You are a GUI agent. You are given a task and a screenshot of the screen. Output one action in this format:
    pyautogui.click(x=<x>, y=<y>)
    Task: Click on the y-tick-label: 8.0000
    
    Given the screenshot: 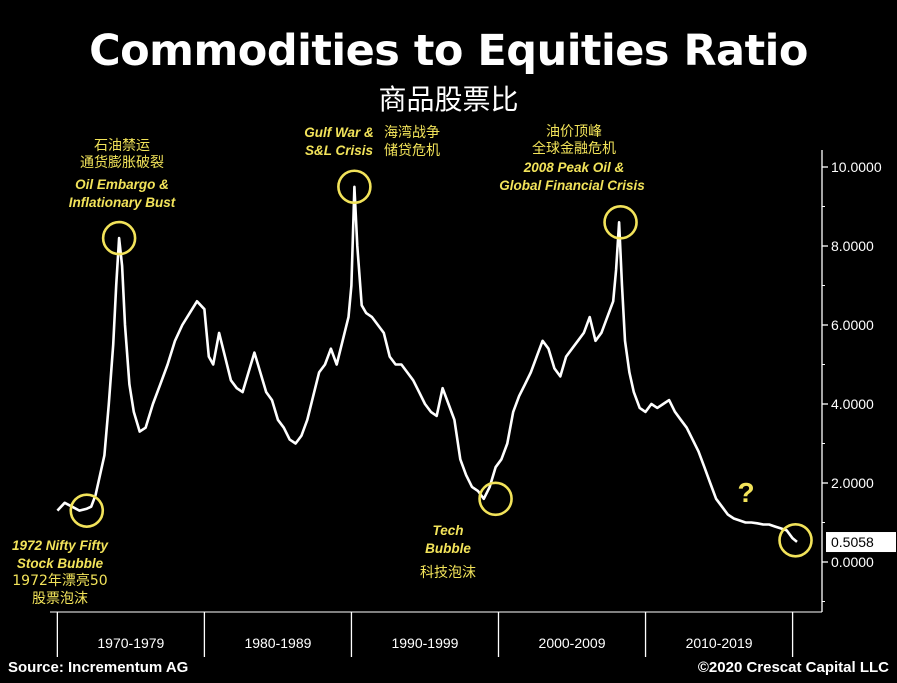 What is the action you would take?
    pyautogui.click(x=852, y=246)
    